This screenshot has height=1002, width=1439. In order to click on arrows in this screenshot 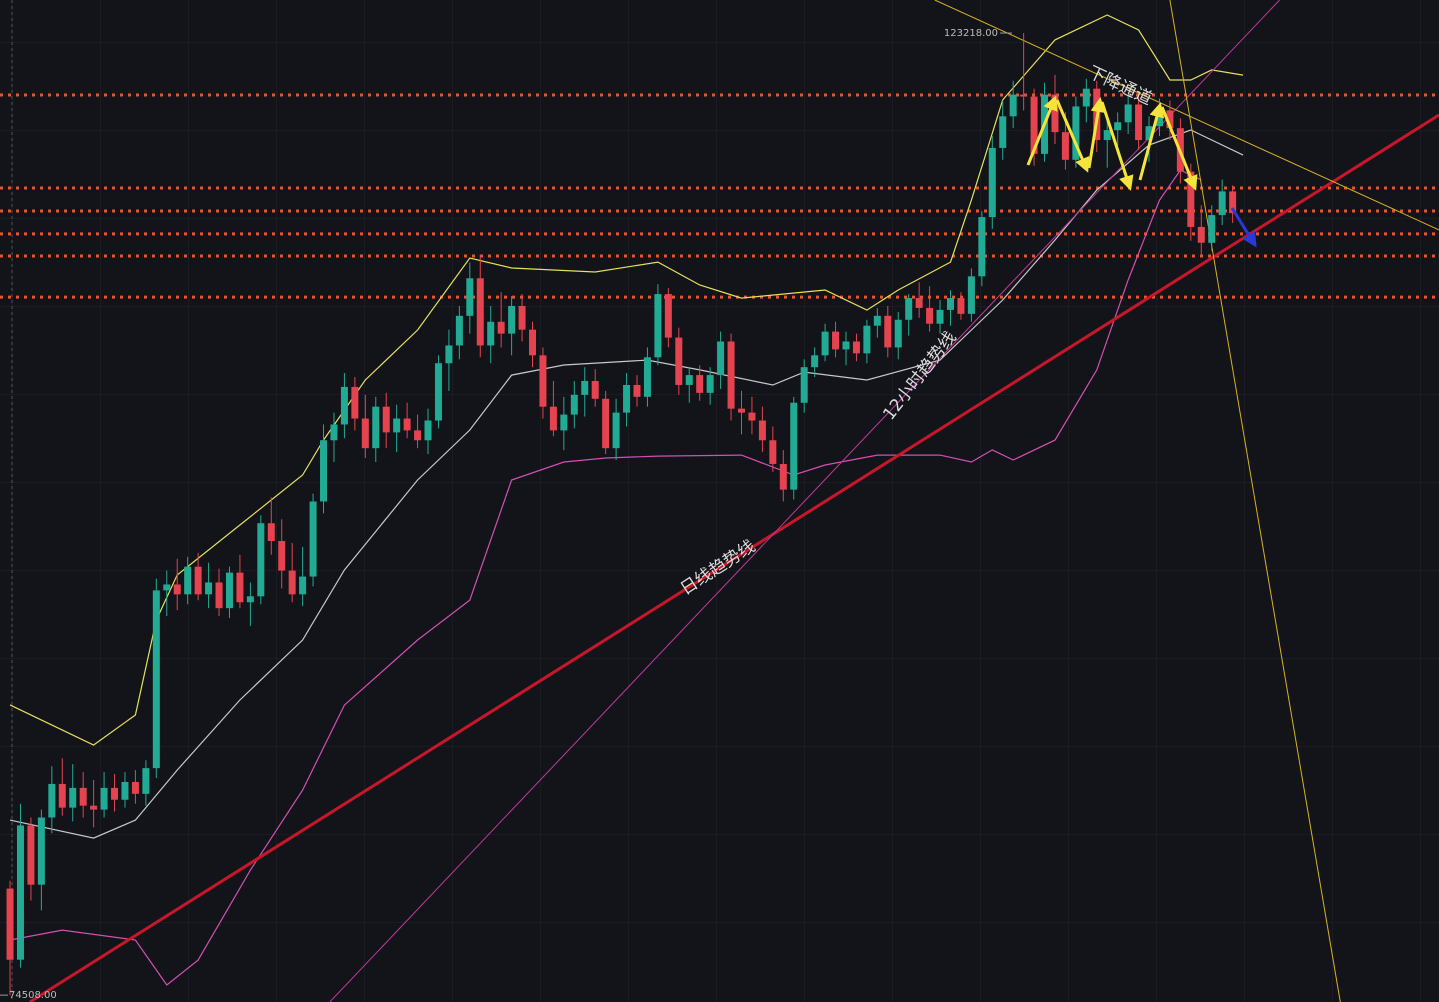, I will do `click(1141, 171)`.